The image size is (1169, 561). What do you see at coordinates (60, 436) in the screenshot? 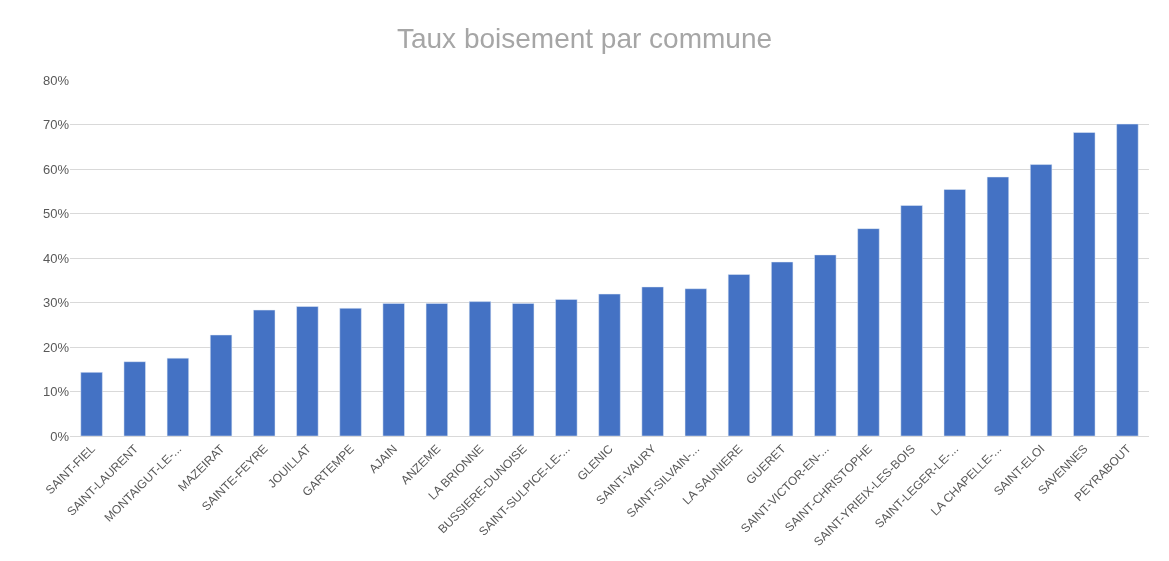
I see `y-tick-label: 0%` at bounding box center [60, 436].